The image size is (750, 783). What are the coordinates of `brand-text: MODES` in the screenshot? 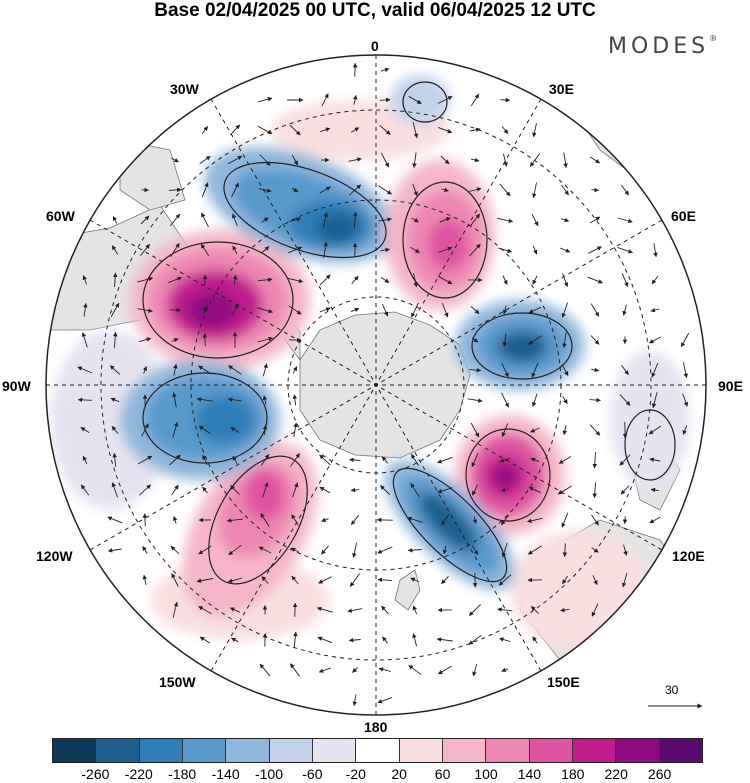 It's located at (659, 46).